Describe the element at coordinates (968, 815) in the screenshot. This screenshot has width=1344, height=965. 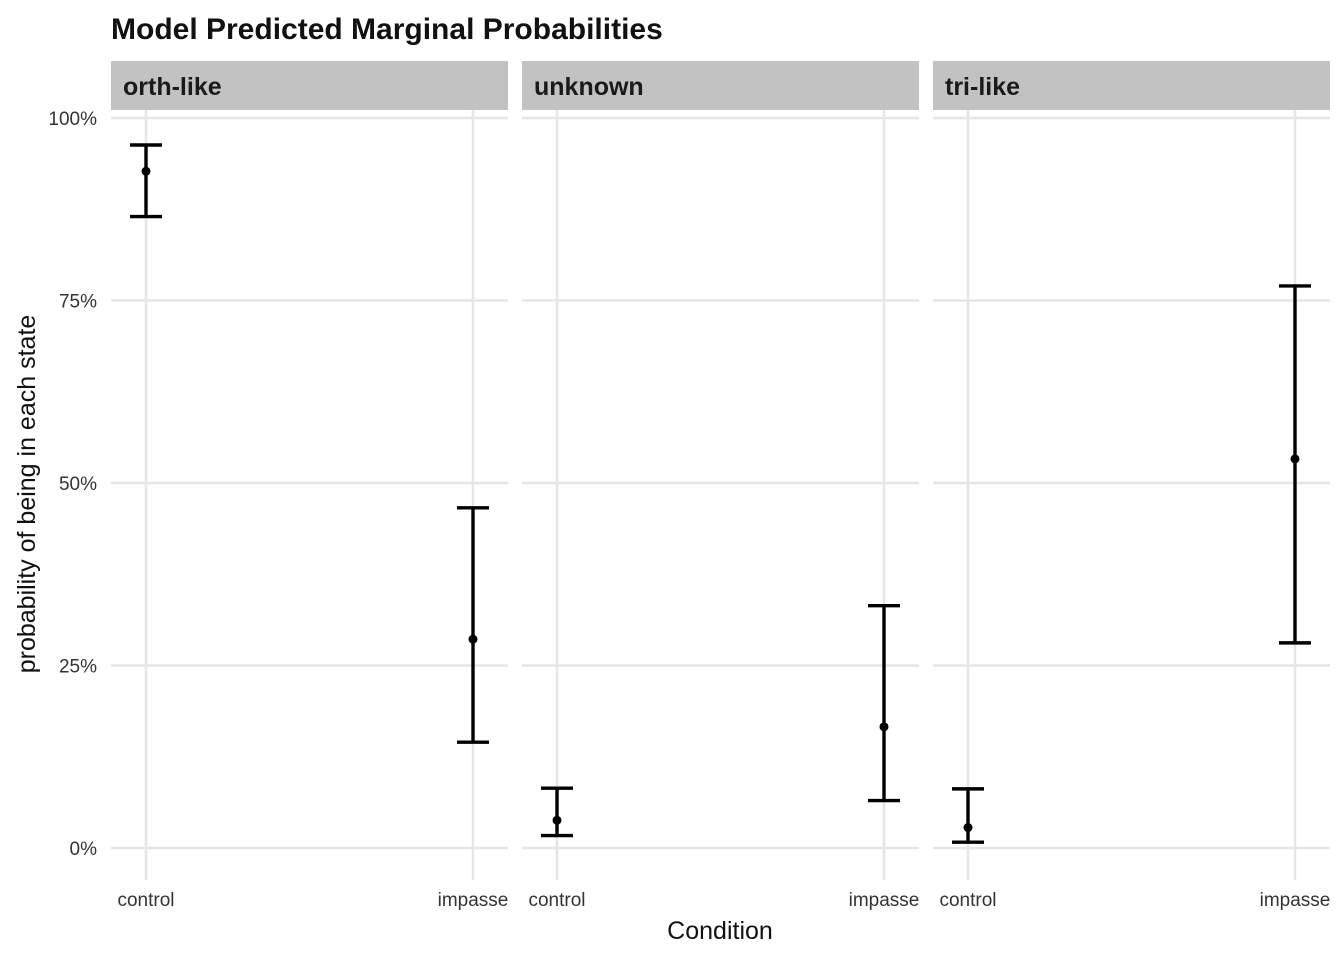
I see `error-bar-tri-like-control` at that location.